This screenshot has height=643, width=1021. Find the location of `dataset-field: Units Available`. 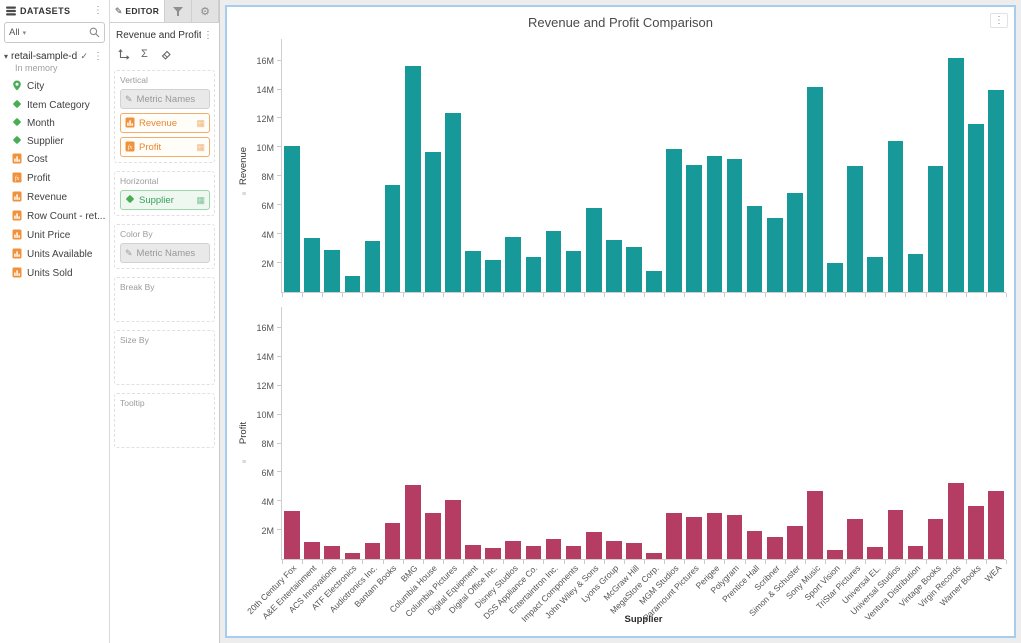

dataset-field: Units Available is located at coordinates (54, 254).